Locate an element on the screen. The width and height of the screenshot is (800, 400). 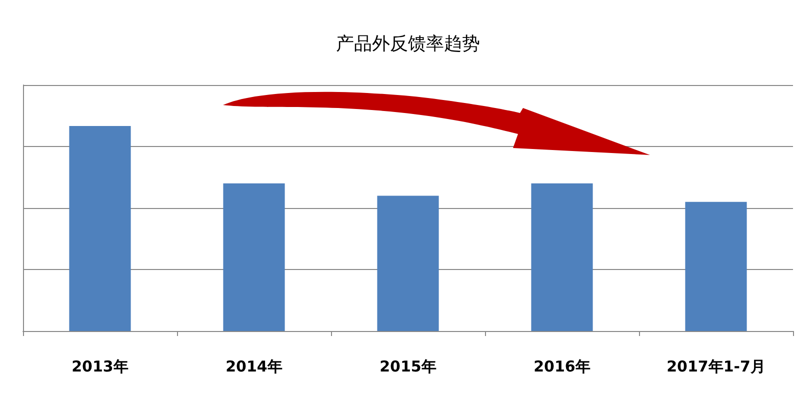
x-tick-label: 2017年1-7月 is located at coordinates (716, 367).